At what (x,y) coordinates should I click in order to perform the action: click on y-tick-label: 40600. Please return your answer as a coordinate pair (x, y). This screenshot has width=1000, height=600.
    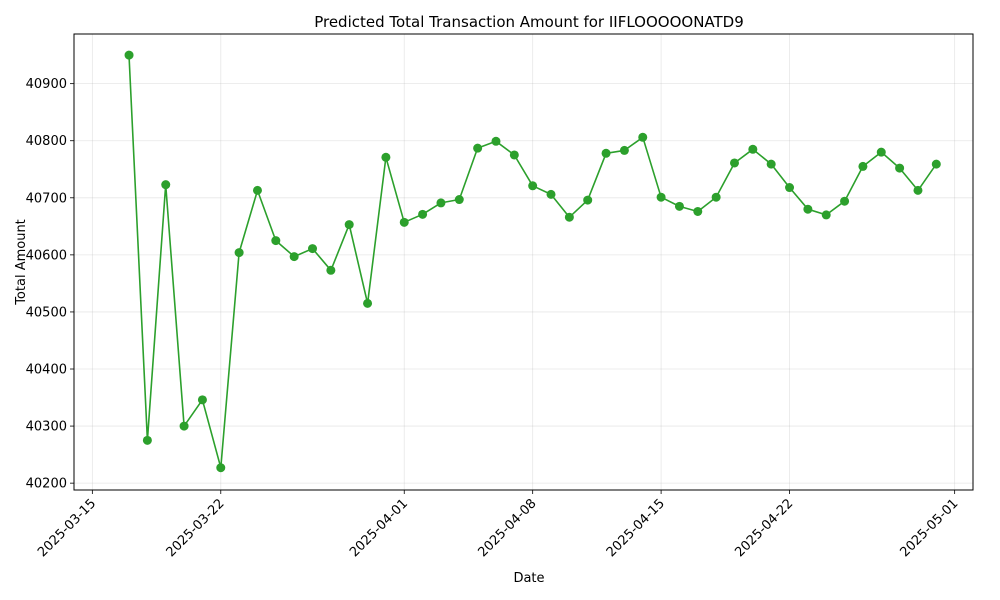
    Looking at the image, I should click on (46, 255).